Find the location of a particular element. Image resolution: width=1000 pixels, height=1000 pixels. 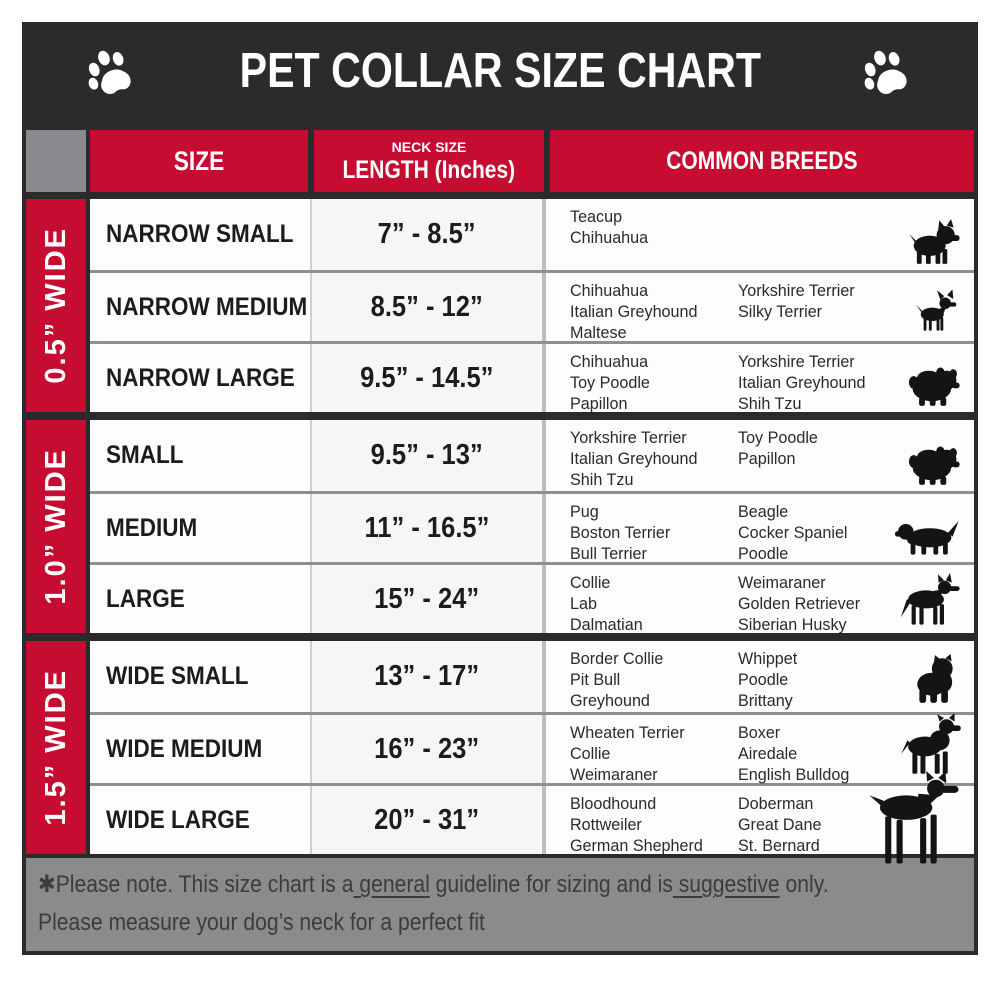

neck-range-value: 7” - 8.5” is located at coordinates (427, 234).